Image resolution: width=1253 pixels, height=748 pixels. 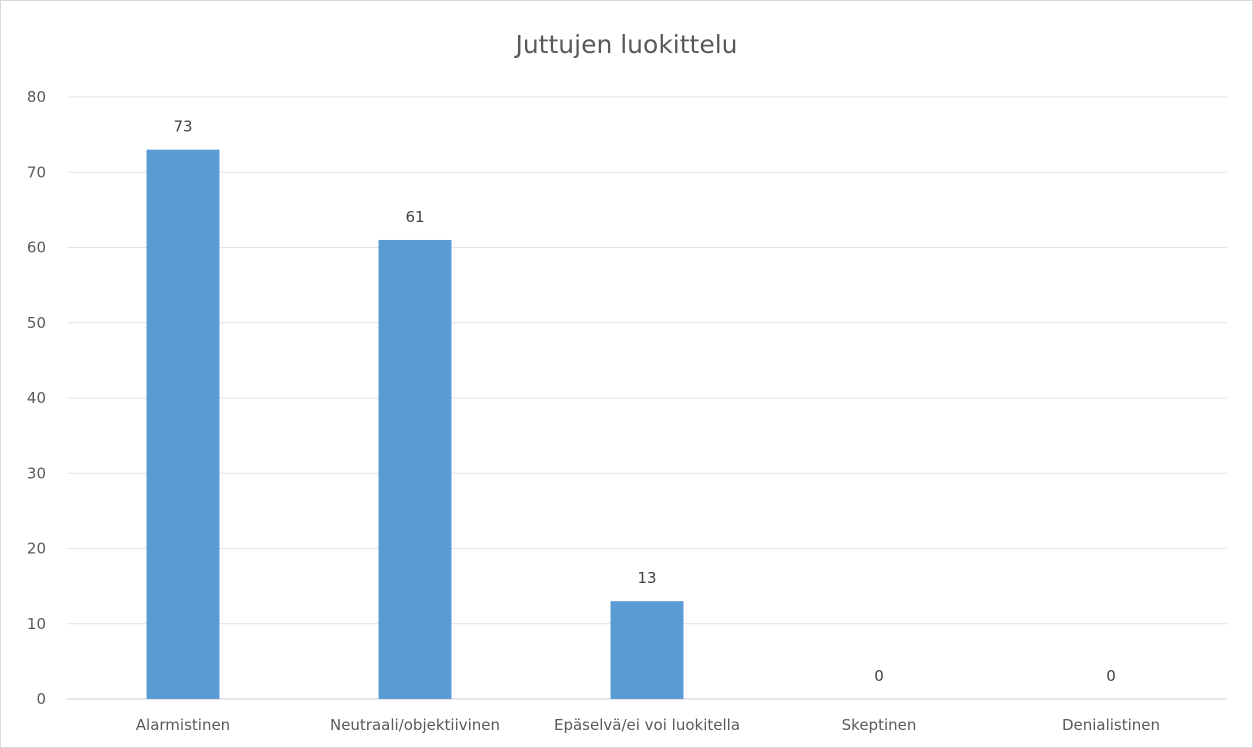 I want to click on y-tick-label: 70, so click(x=36, y=172).